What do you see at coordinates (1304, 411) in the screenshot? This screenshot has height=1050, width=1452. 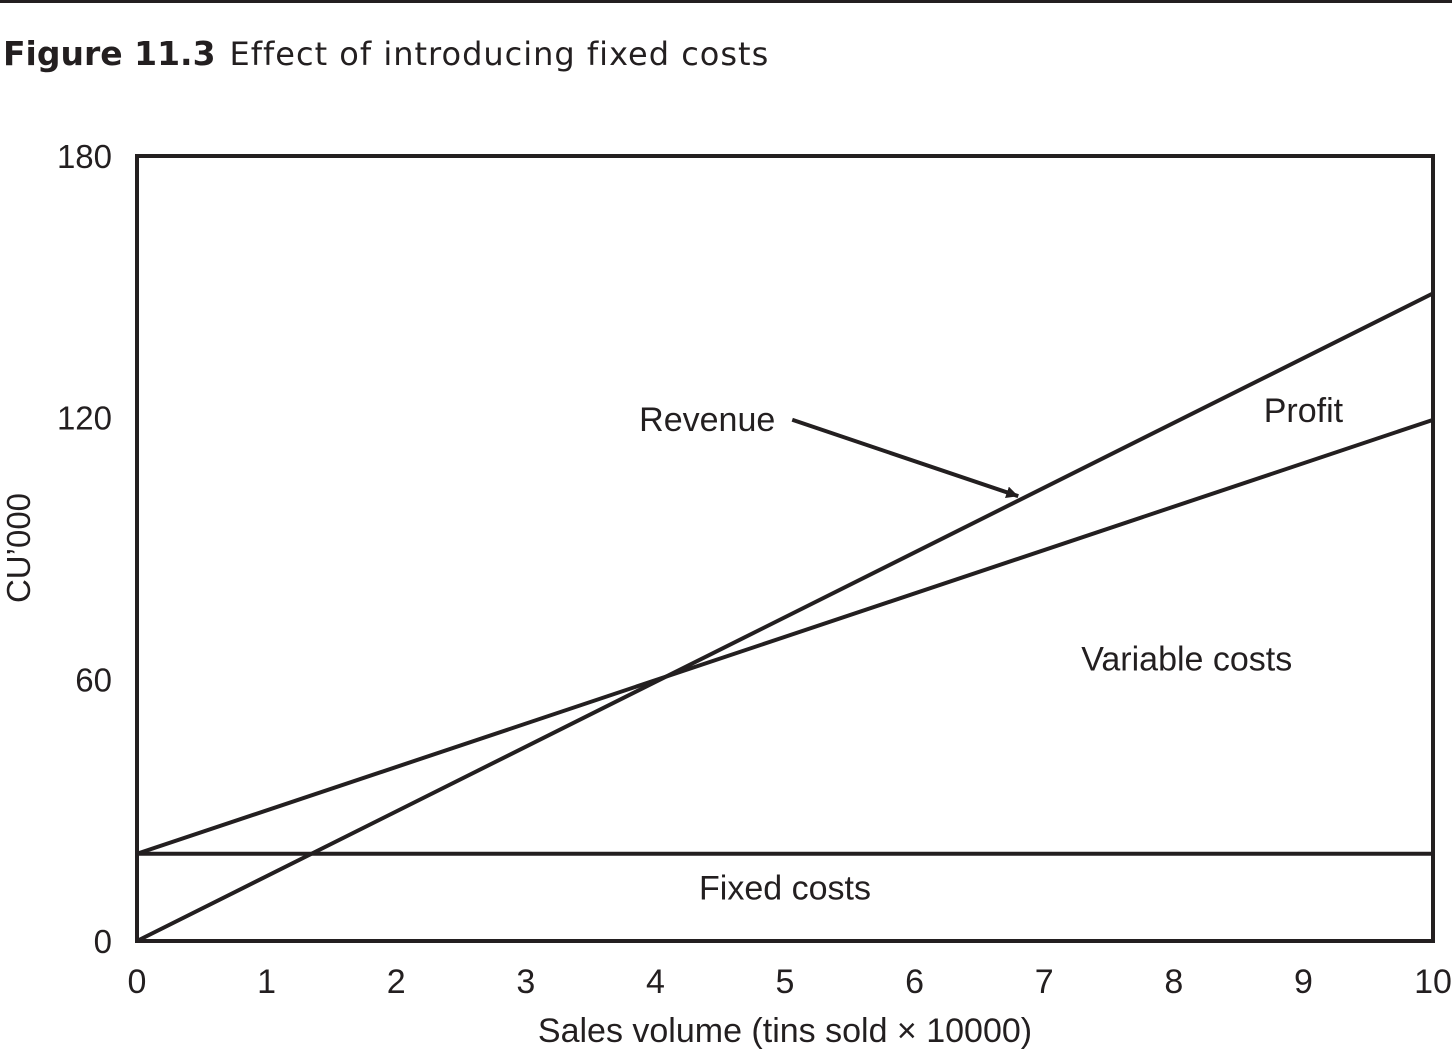 I see `profit-label: Profit` at bounding box center [1304, 411].